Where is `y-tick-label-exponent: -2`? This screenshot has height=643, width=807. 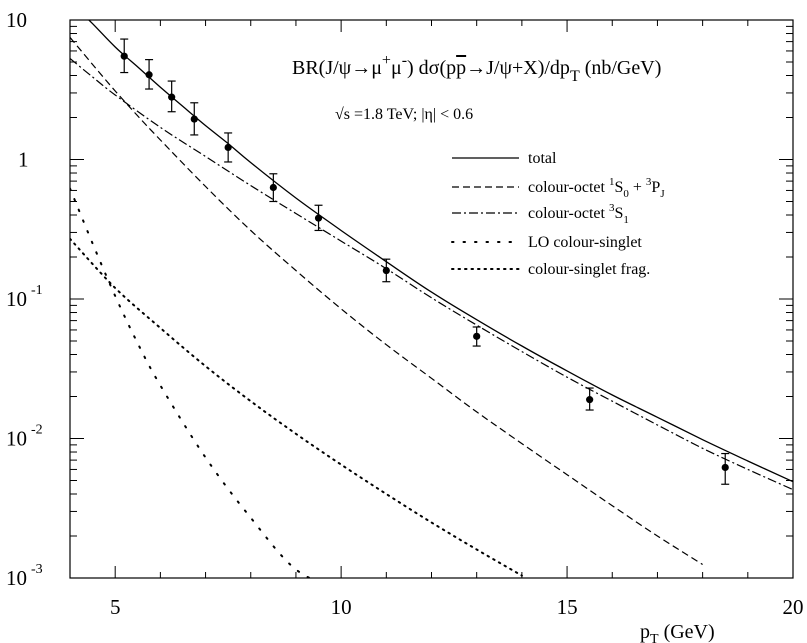
y-tick-label-exponent: -2 is located at coordinates (37, 430).